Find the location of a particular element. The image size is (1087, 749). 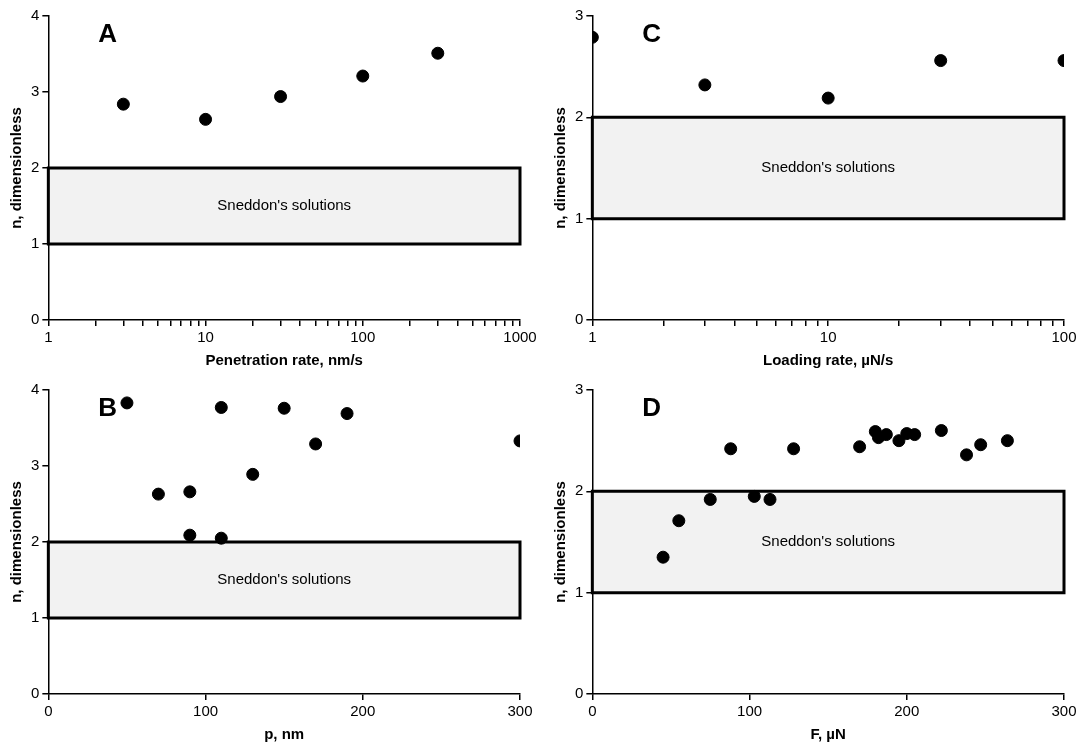

x-axis-title: F, µN is located at coordinates (828, 734).